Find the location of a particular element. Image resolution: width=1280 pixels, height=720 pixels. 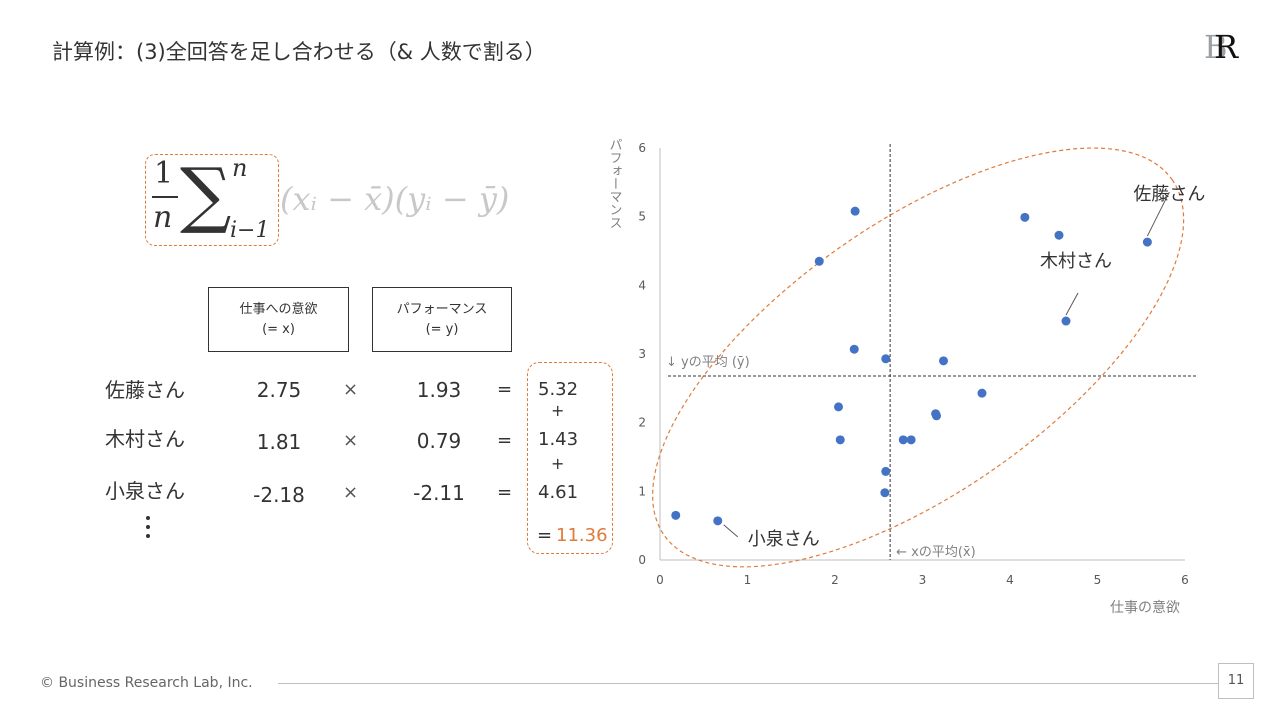

x-tick-label: 5 is located at coordinates (1098, 580).